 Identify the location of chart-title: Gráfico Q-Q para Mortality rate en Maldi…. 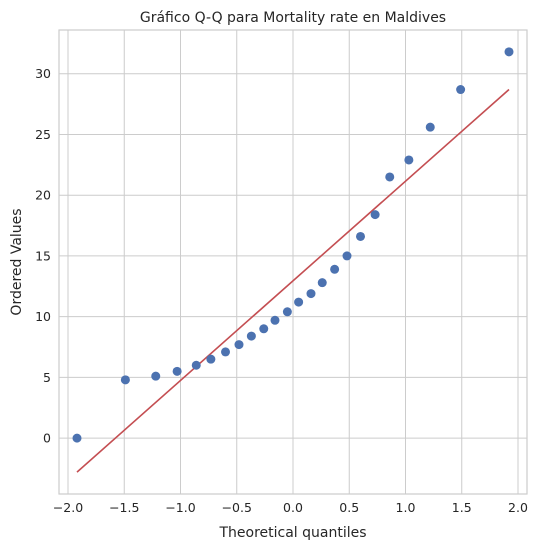
(293, 18).